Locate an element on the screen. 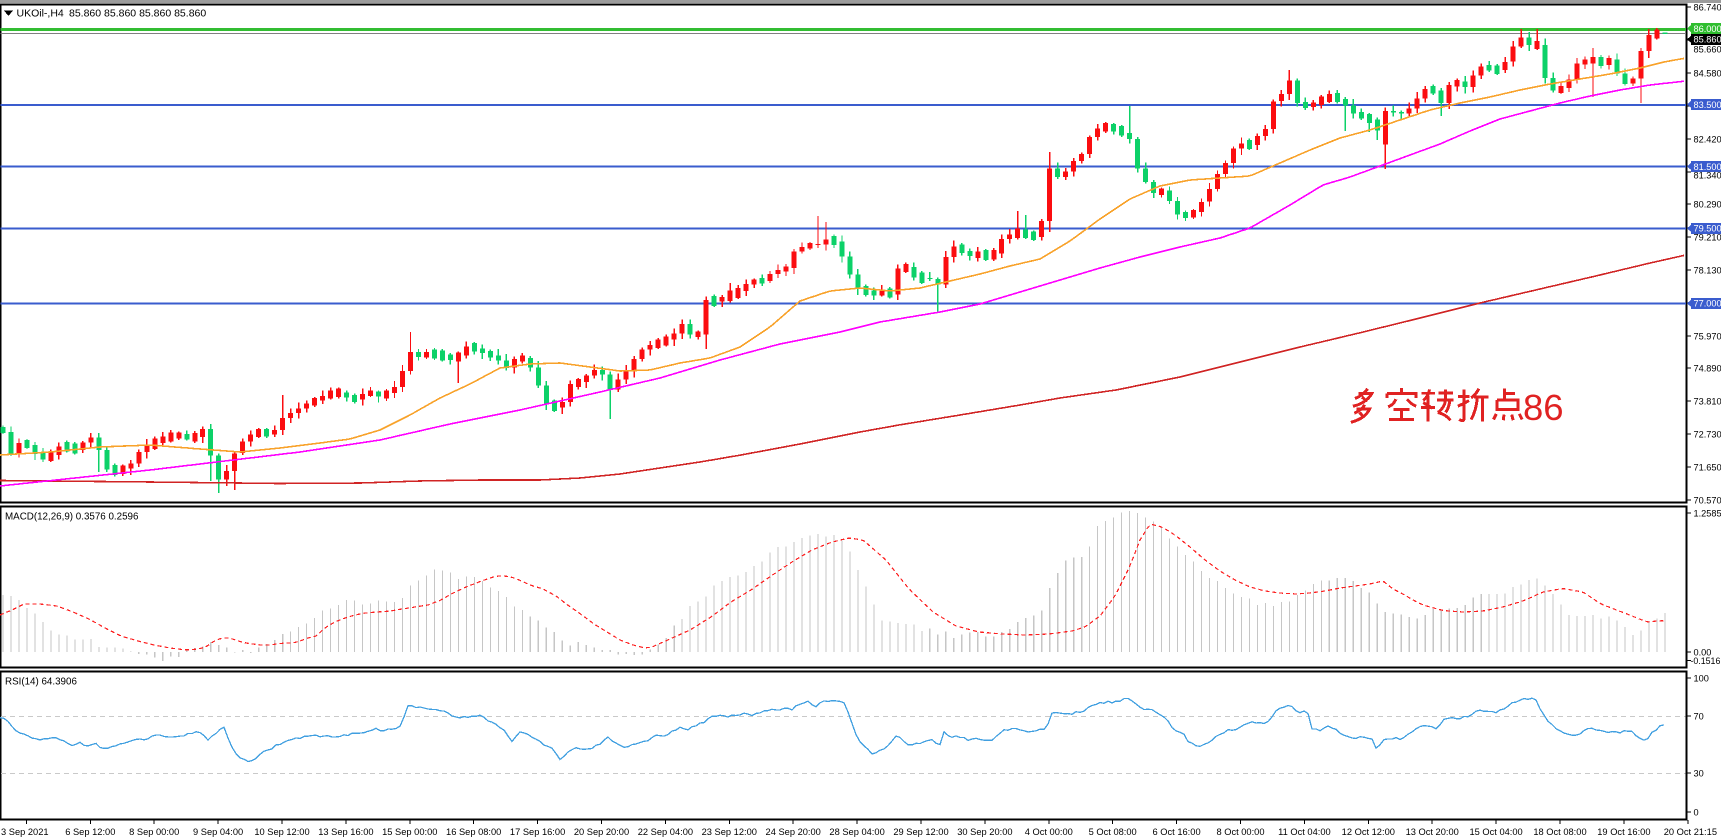 Image resolution: width=1721 pixels, height=840 pixels. svg-text: 11 Oct 04:00 is located at coordinates (1304, 832).